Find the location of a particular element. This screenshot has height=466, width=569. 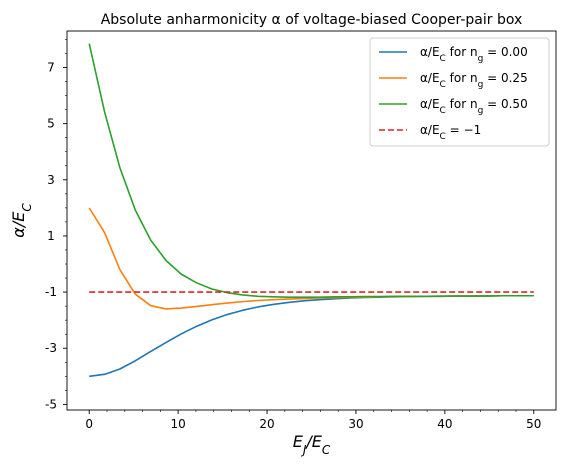

legend-label-2: α/EC for ng = 0.25 is located at coordinates (474, 80).